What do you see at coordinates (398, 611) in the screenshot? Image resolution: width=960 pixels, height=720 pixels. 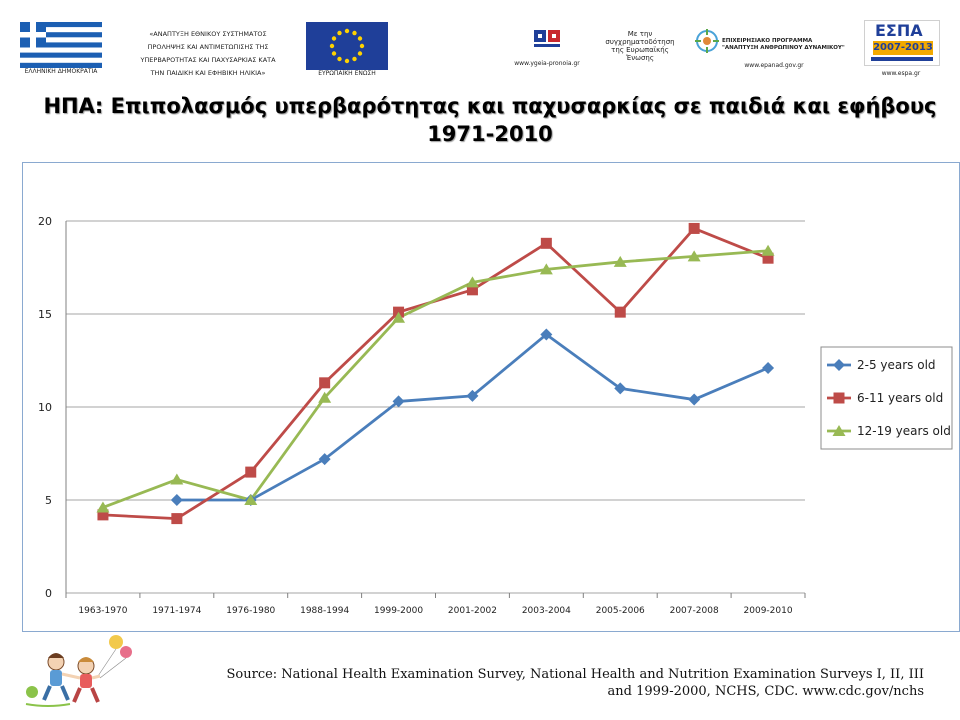 I see `x-tick-label: 1999-2000` at bounding box center [398, 611].